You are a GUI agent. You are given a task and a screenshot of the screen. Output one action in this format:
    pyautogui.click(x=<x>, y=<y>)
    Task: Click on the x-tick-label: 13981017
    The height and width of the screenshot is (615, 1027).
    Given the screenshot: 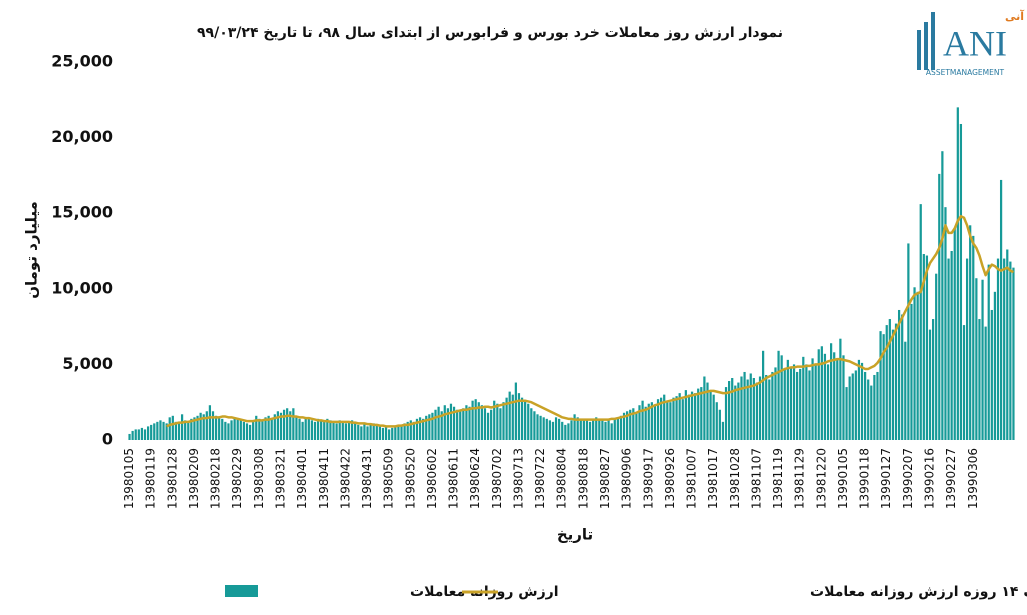 What is the action you would take?
    pyautogui.click(x=713, y=478)
    